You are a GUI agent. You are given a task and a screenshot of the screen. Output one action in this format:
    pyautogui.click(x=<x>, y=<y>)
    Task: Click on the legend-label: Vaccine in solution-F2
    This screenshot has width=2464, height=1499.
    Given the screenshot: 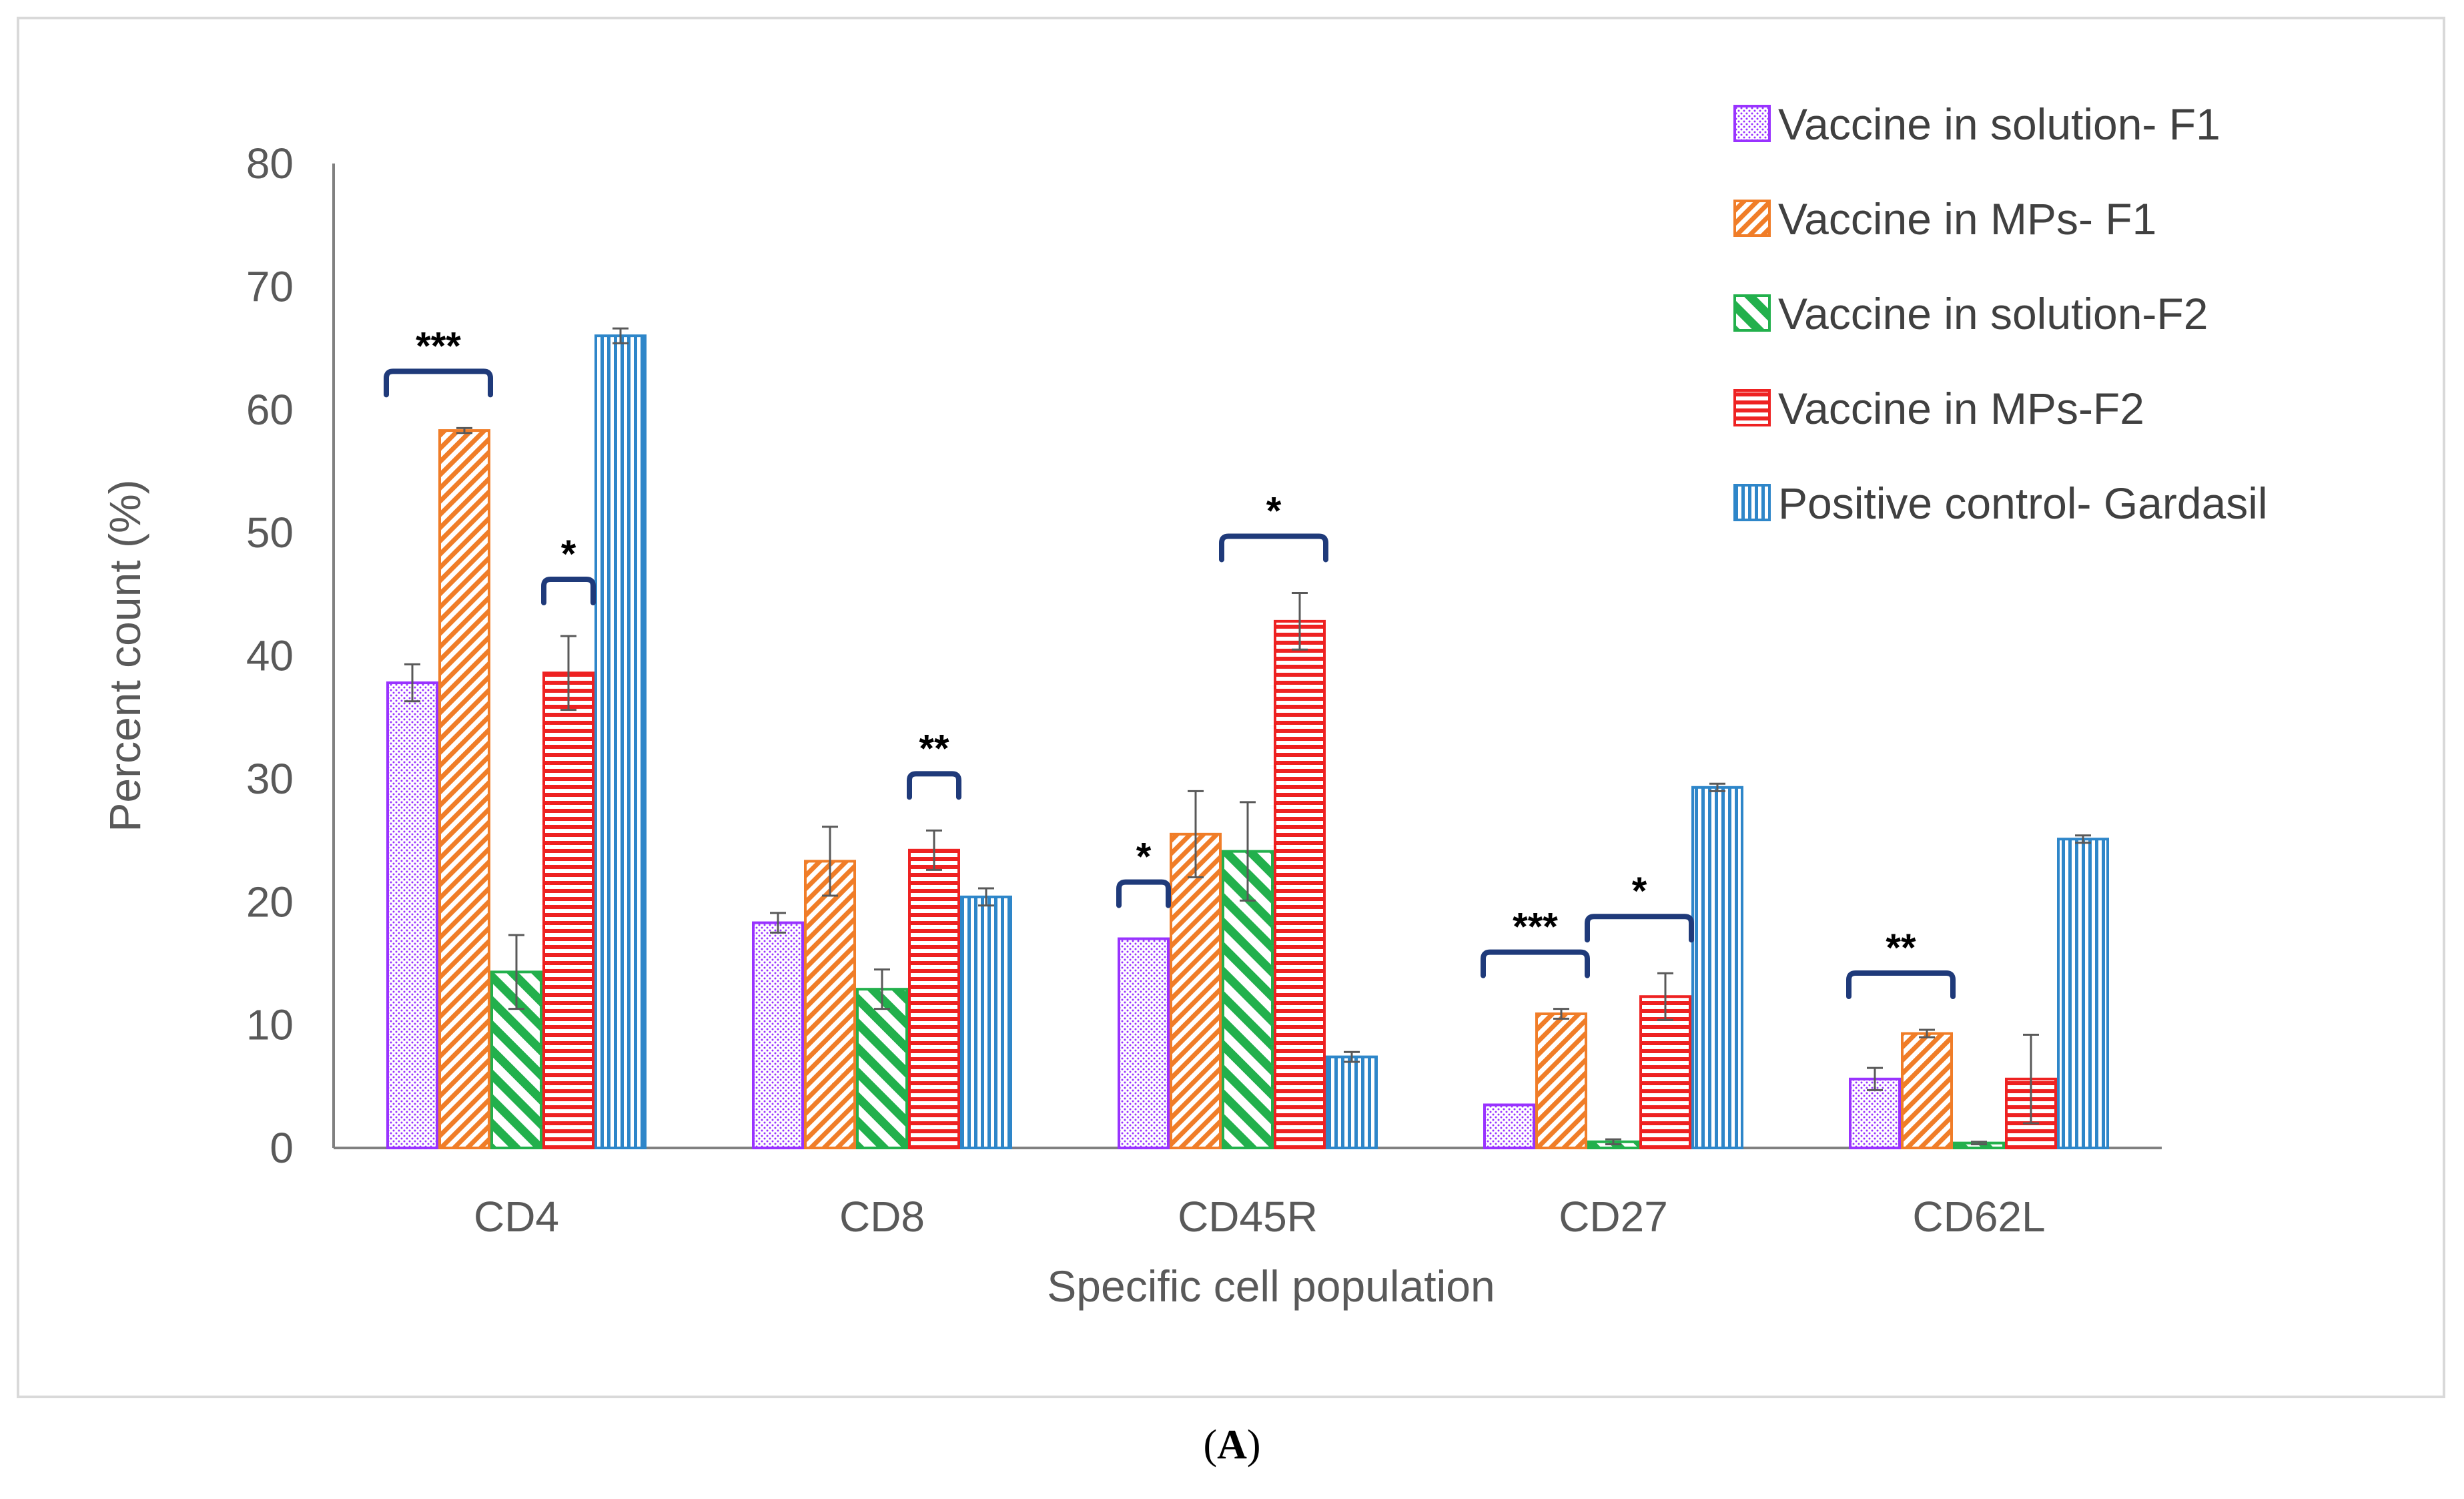 What is the action you would take?
    pyautogui.click(x=1993, y=313)
    